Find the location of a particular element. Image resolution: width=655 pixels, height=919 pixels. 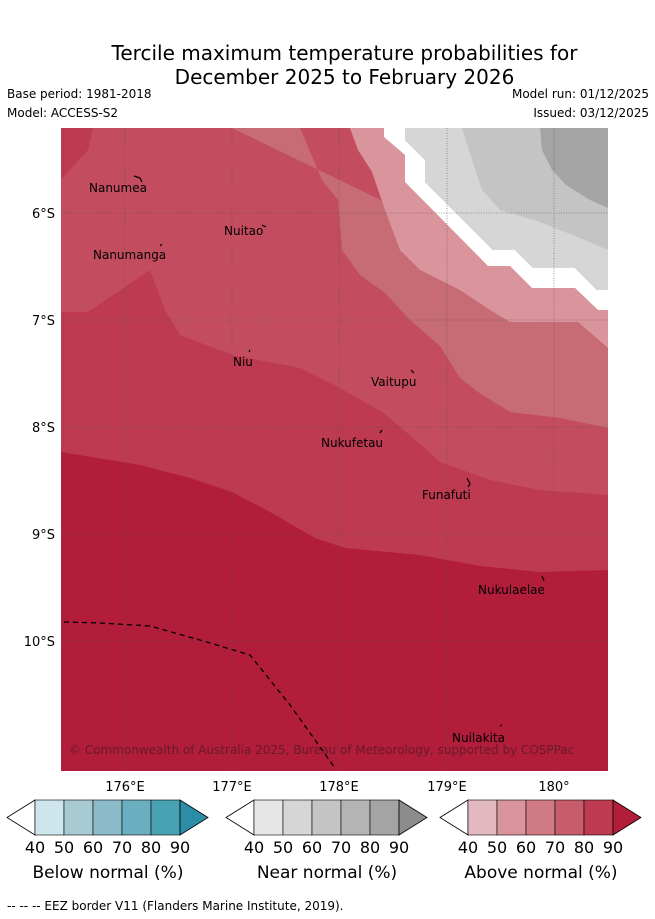

lon-label-179e: 179°E is located at coordinates (447, 787).